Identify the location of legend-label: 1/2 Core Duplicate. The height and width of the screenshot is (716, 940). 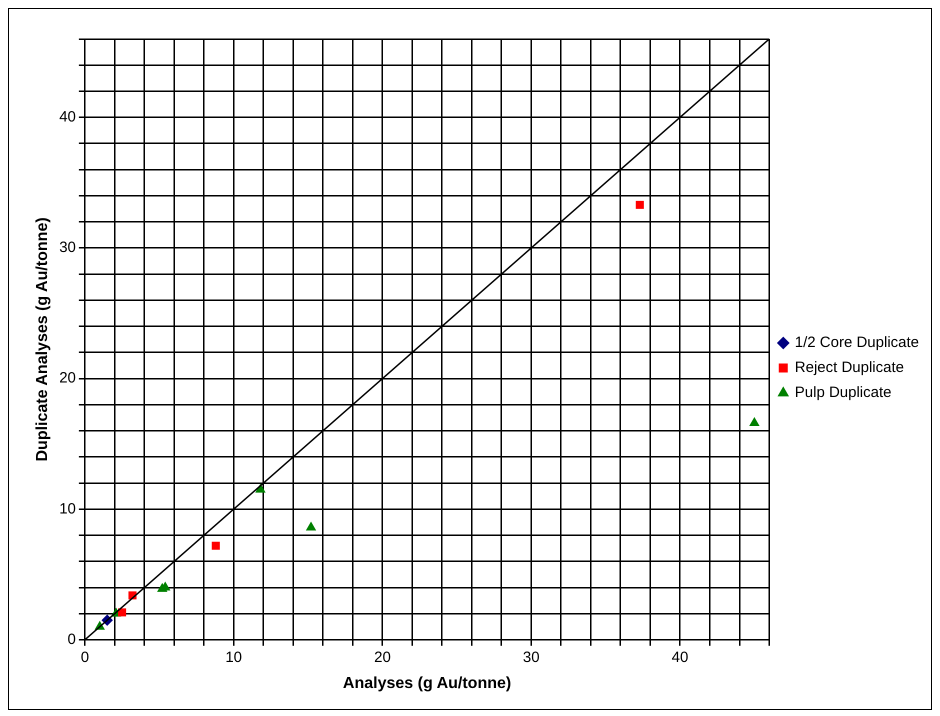
(856, 343).